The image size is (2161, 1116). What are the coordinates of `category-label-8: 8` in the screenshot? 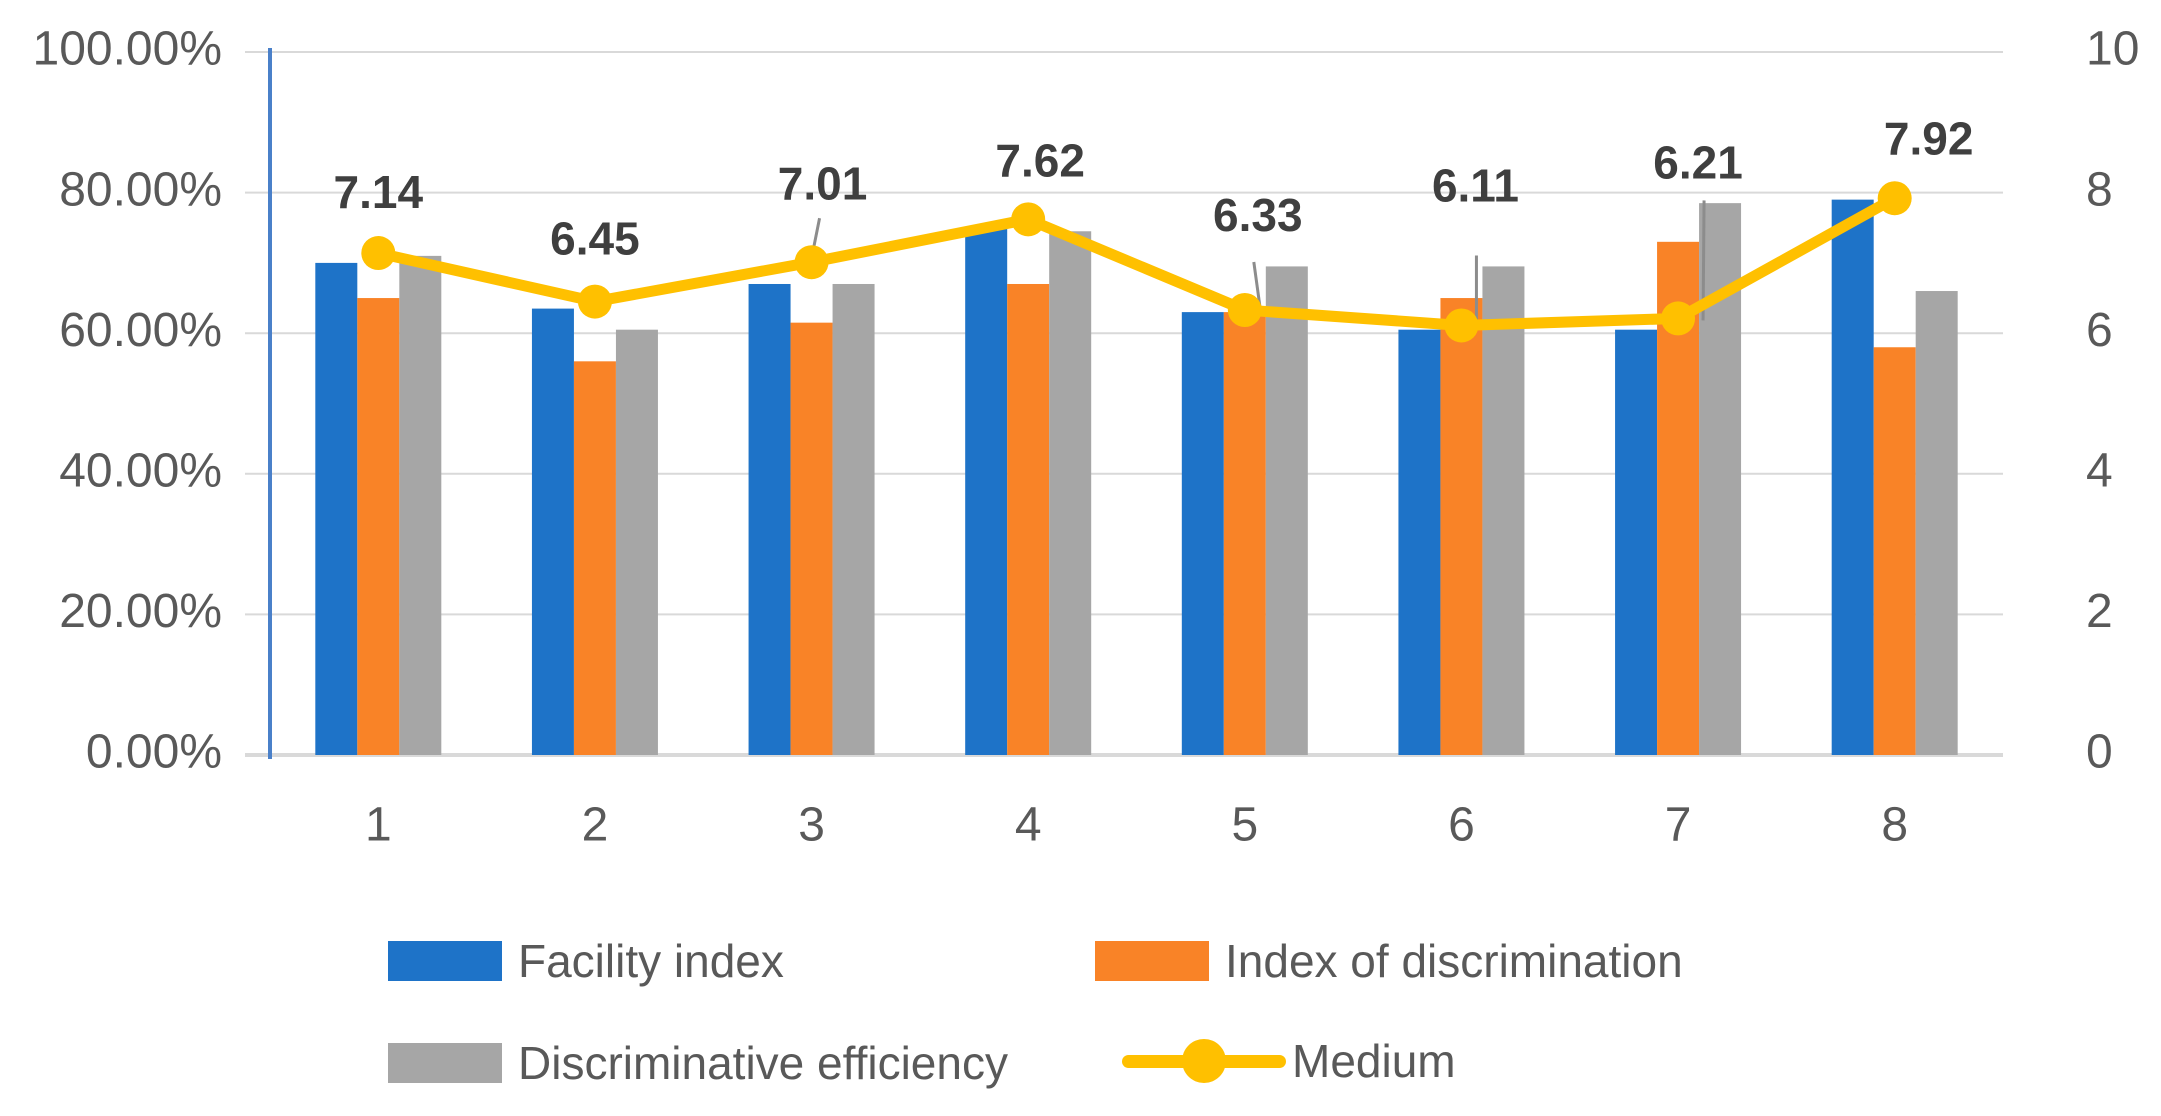 It's located at (1894, 825).